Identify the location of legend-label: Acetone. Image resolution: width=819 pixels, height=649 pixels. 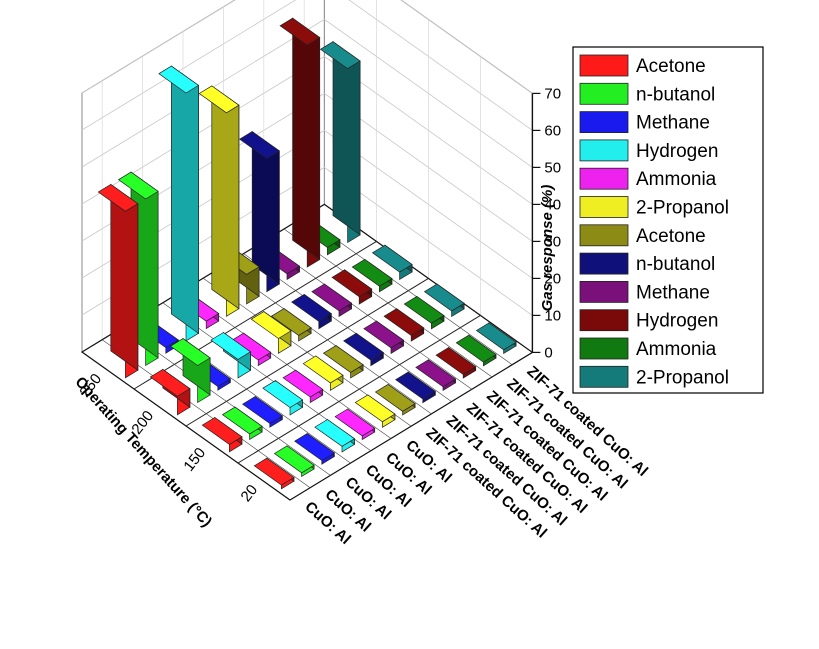
(671, 236).